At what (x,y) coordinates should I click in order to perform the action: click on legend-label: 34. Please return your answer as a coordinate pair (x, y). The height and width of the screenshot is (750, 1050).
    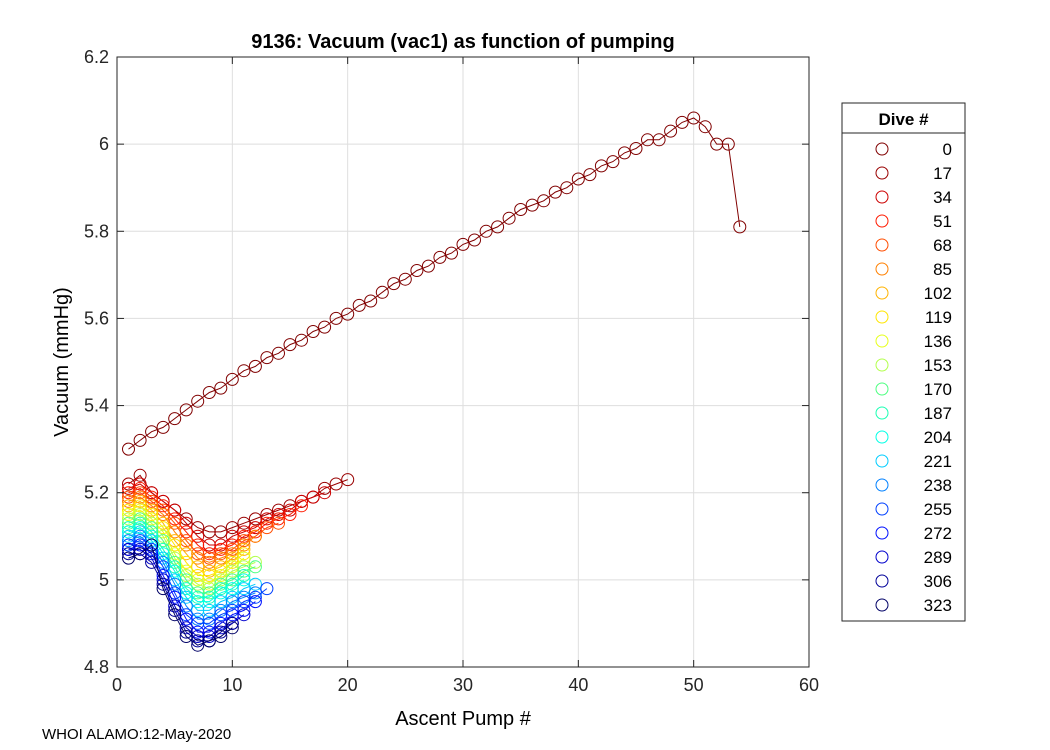
    Looking at the image, I should click on (942, 197).